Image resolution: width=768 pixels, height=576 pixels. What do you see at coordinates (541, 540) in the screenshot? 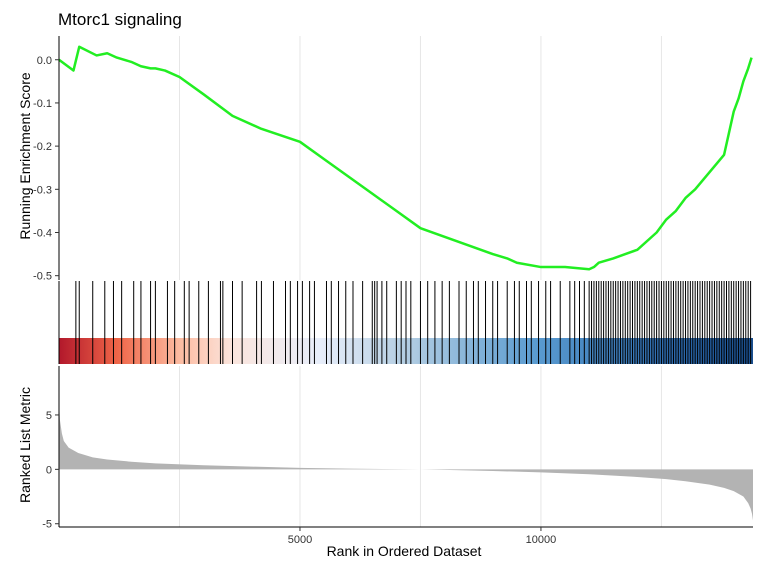
I see `x-tick-label: 10000` at bounding box center [541, 540].